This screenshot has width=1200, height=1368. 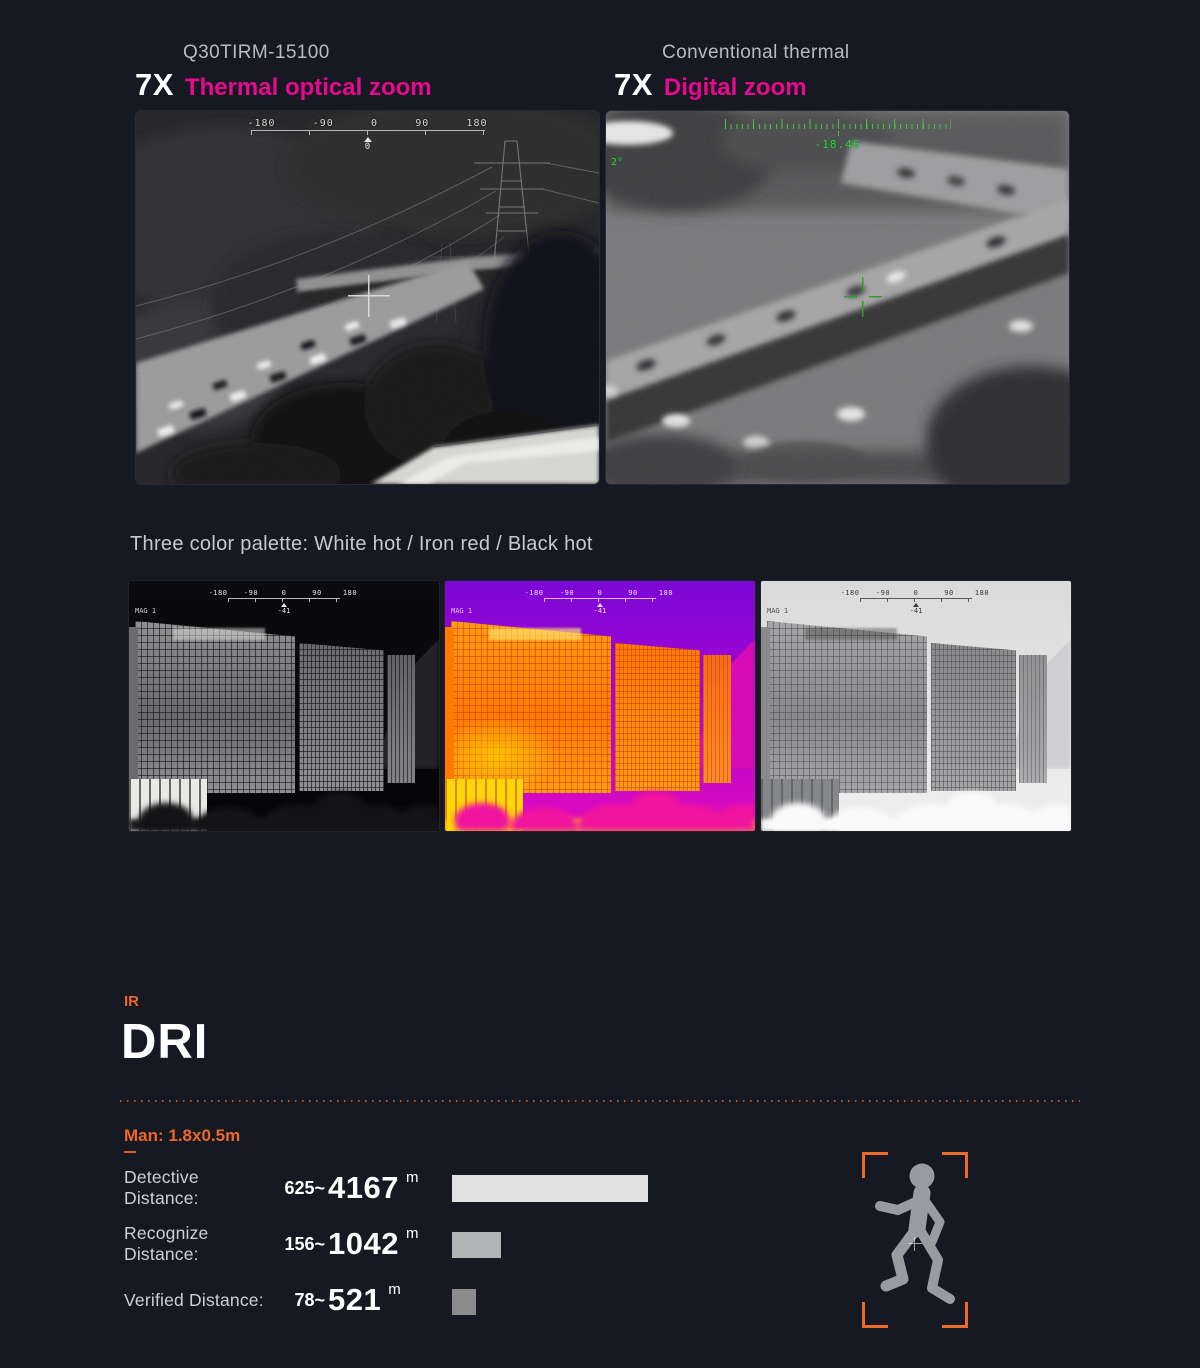 I want to click on compass-scale-labels: -180 -90 0 90 180, so click(x=367, y=123).